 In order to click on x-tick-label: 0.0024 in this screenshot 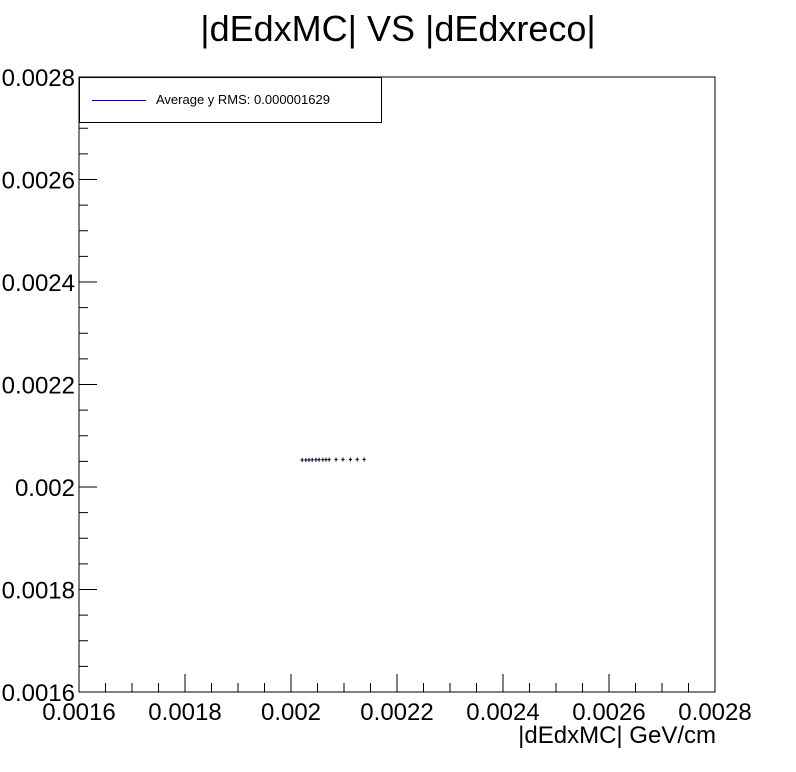, I will do `click(502, 712)`.